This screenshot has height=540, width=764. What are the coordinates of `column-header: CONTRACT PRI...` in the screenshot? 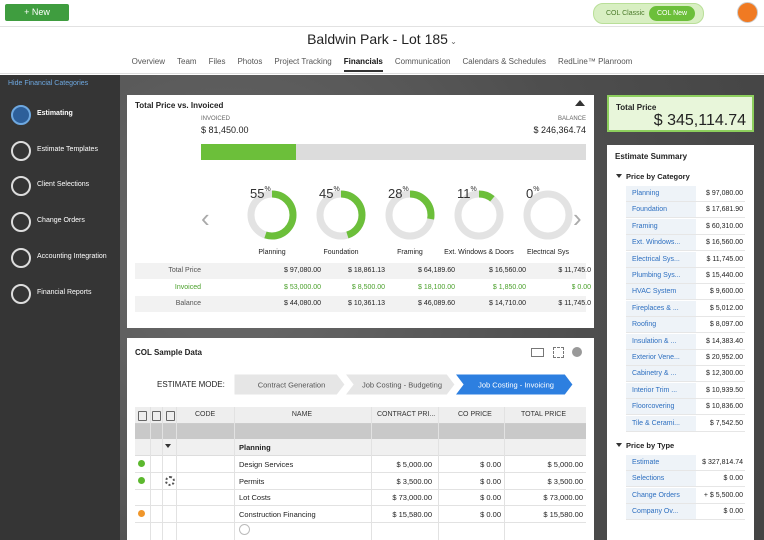 It's located at (406, 414).